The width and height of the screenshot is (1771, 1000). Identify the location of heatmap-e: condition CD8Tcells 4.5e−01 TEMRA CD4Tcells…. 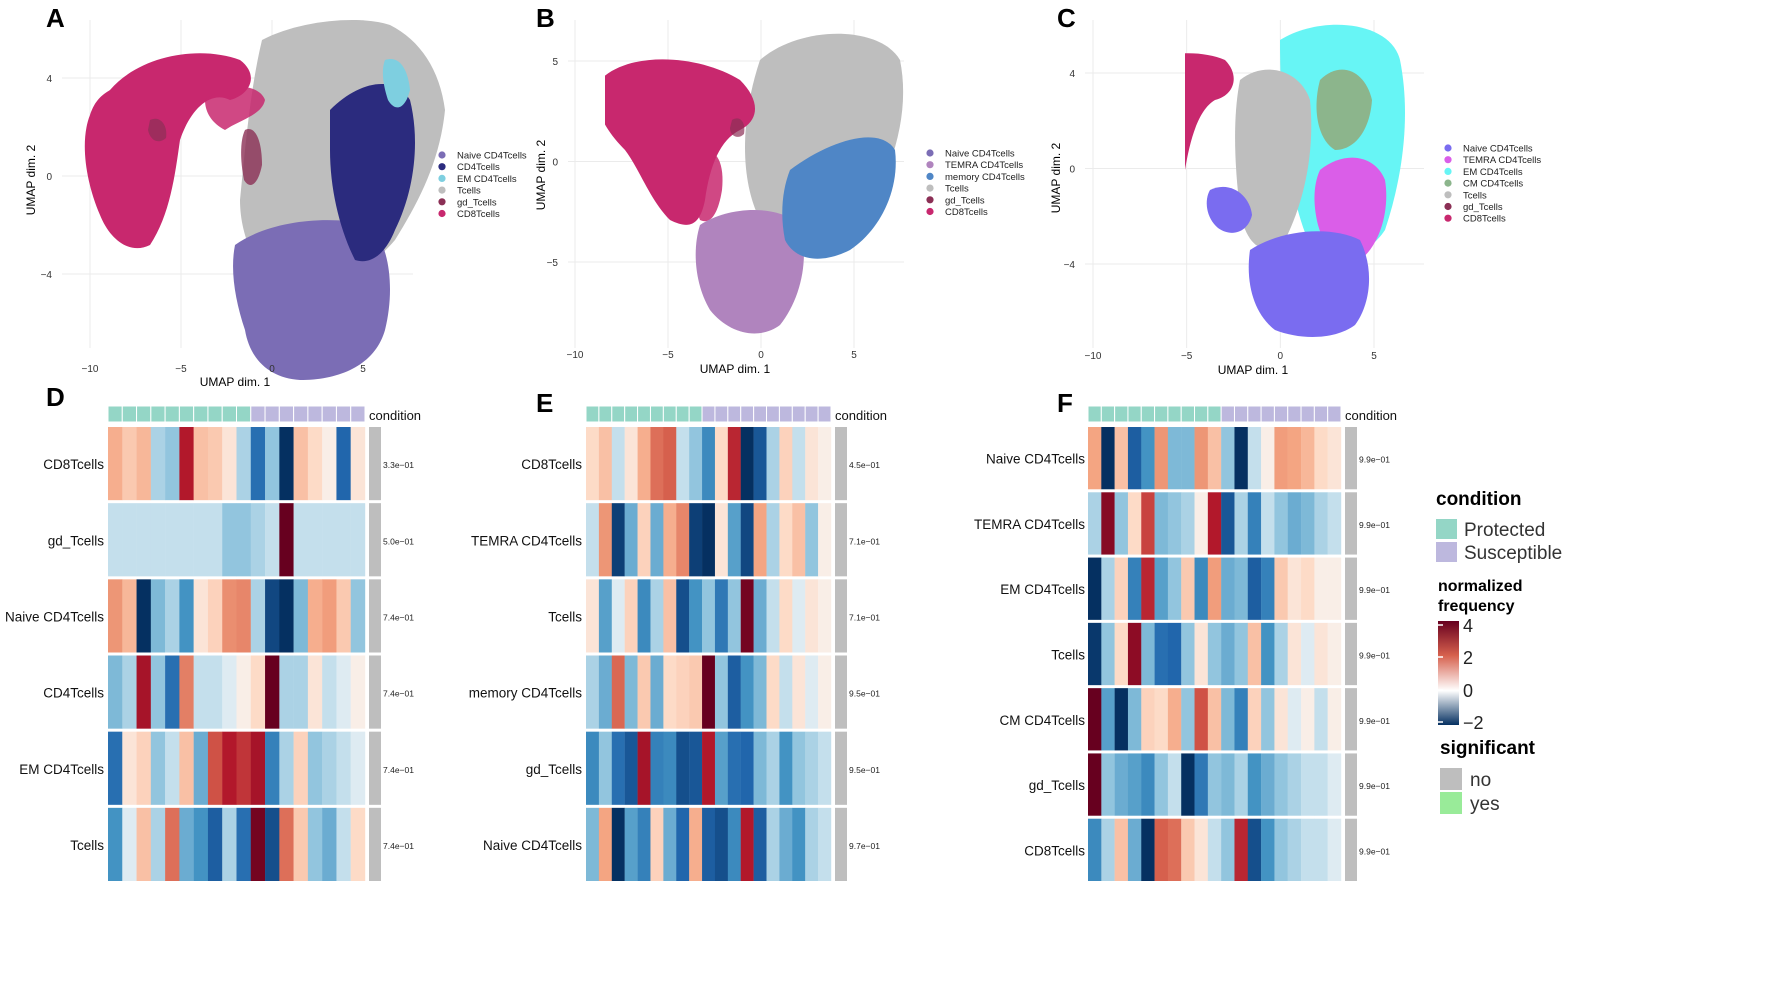
(678, 643).